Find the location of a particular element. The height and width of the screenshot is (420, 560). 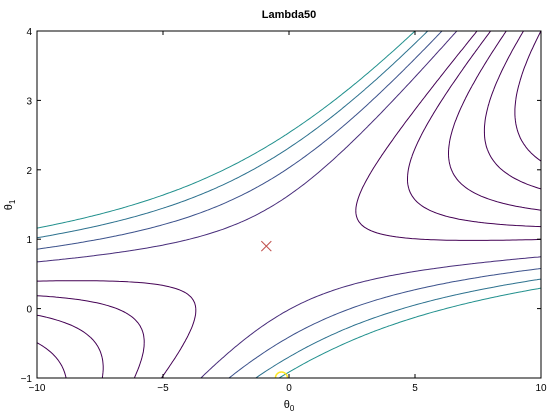

y-tick-label: 1 is located at coordinates (29, 240).